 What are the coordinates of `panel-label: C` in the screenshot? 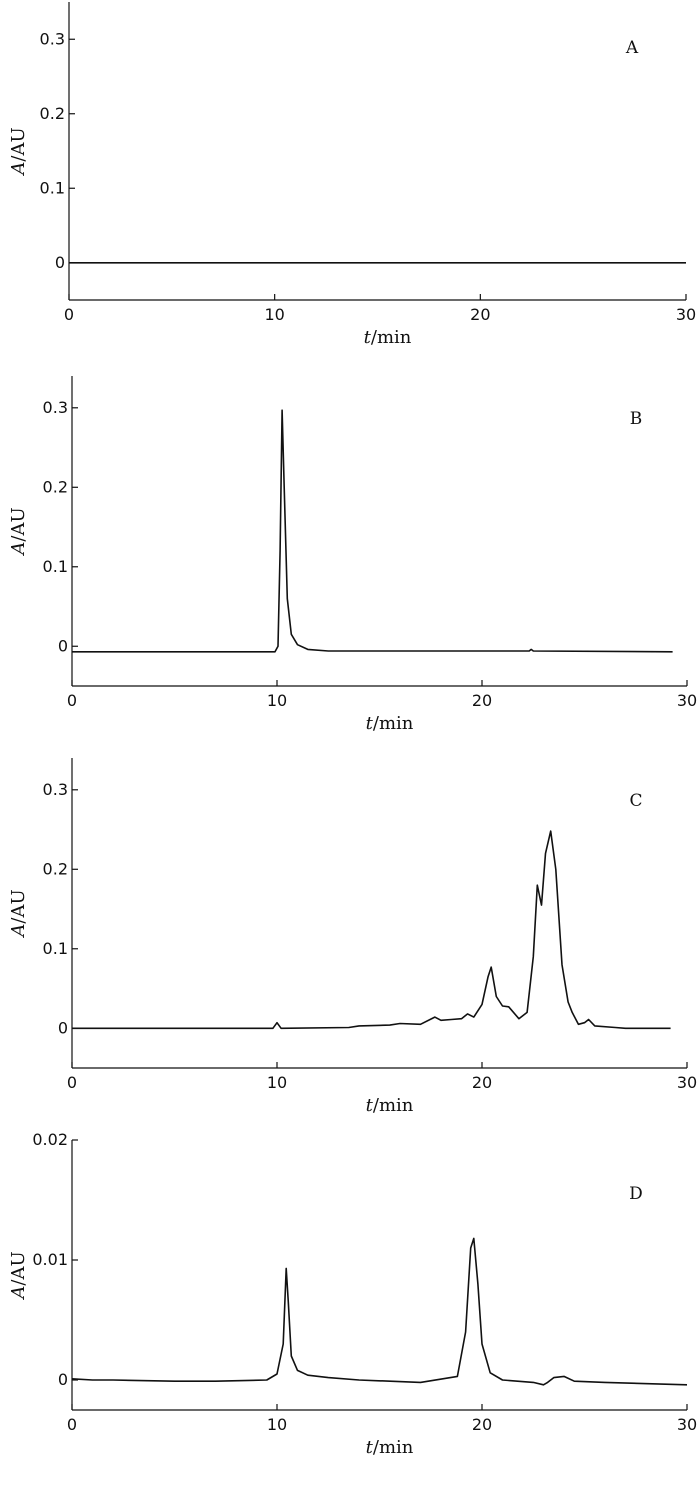 It's located at (635, 801).